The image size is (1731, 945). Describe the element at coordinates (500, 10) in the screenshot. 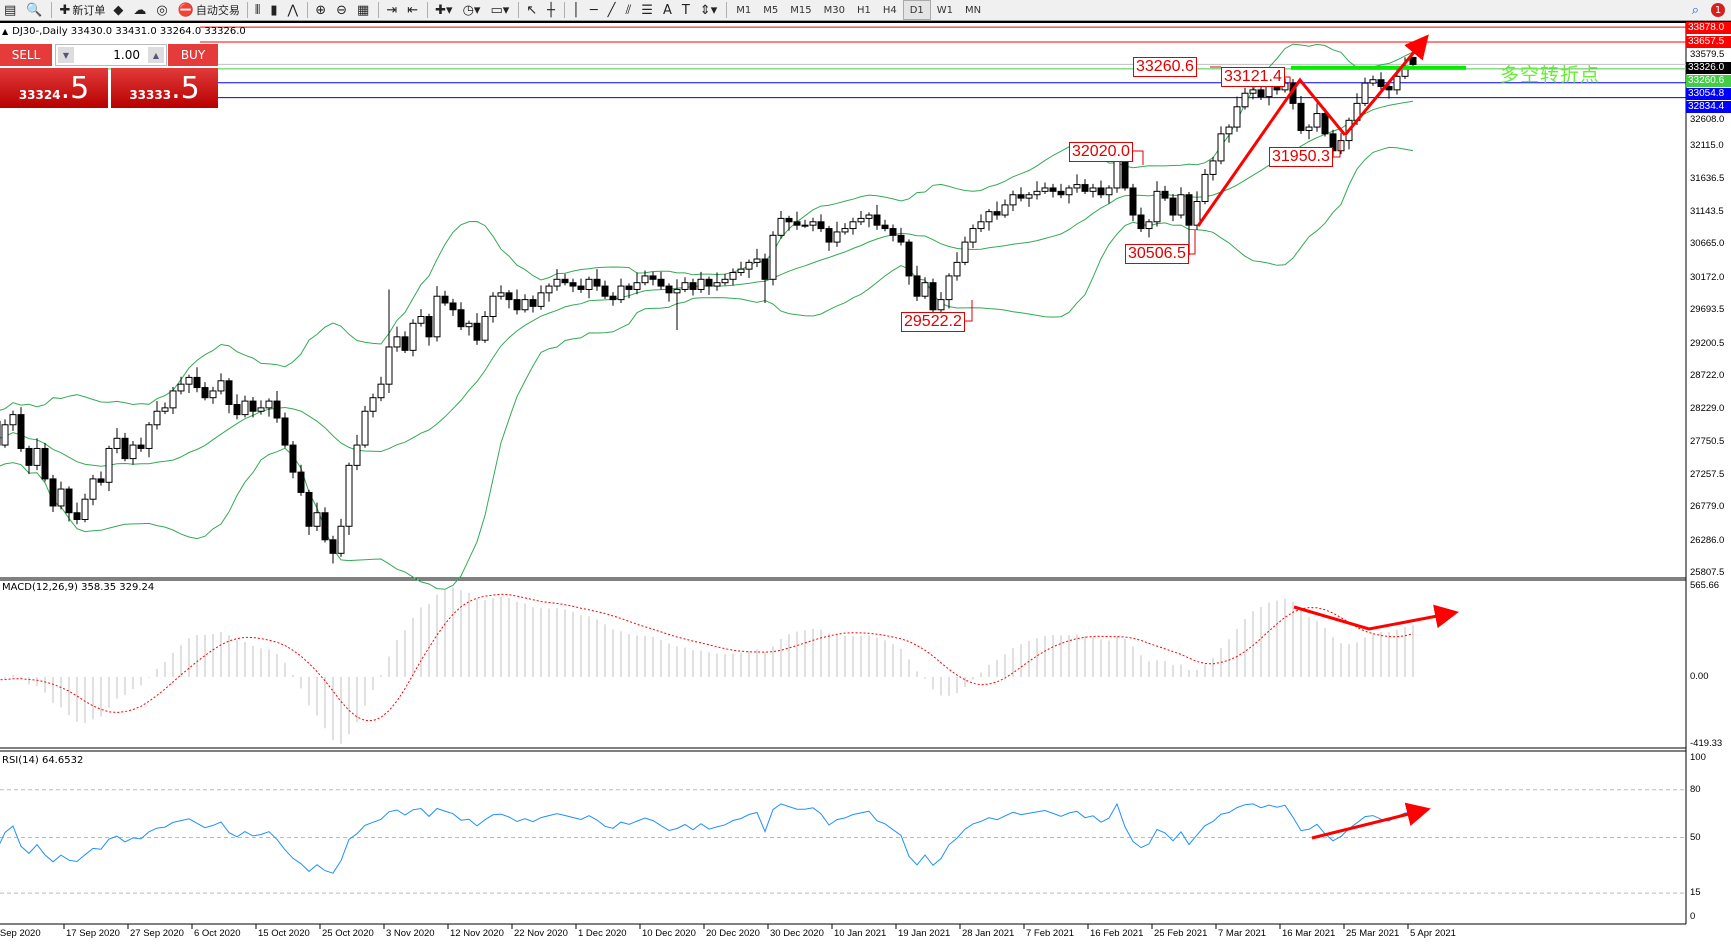

I see `templates-icon: ▭▾` at that location.